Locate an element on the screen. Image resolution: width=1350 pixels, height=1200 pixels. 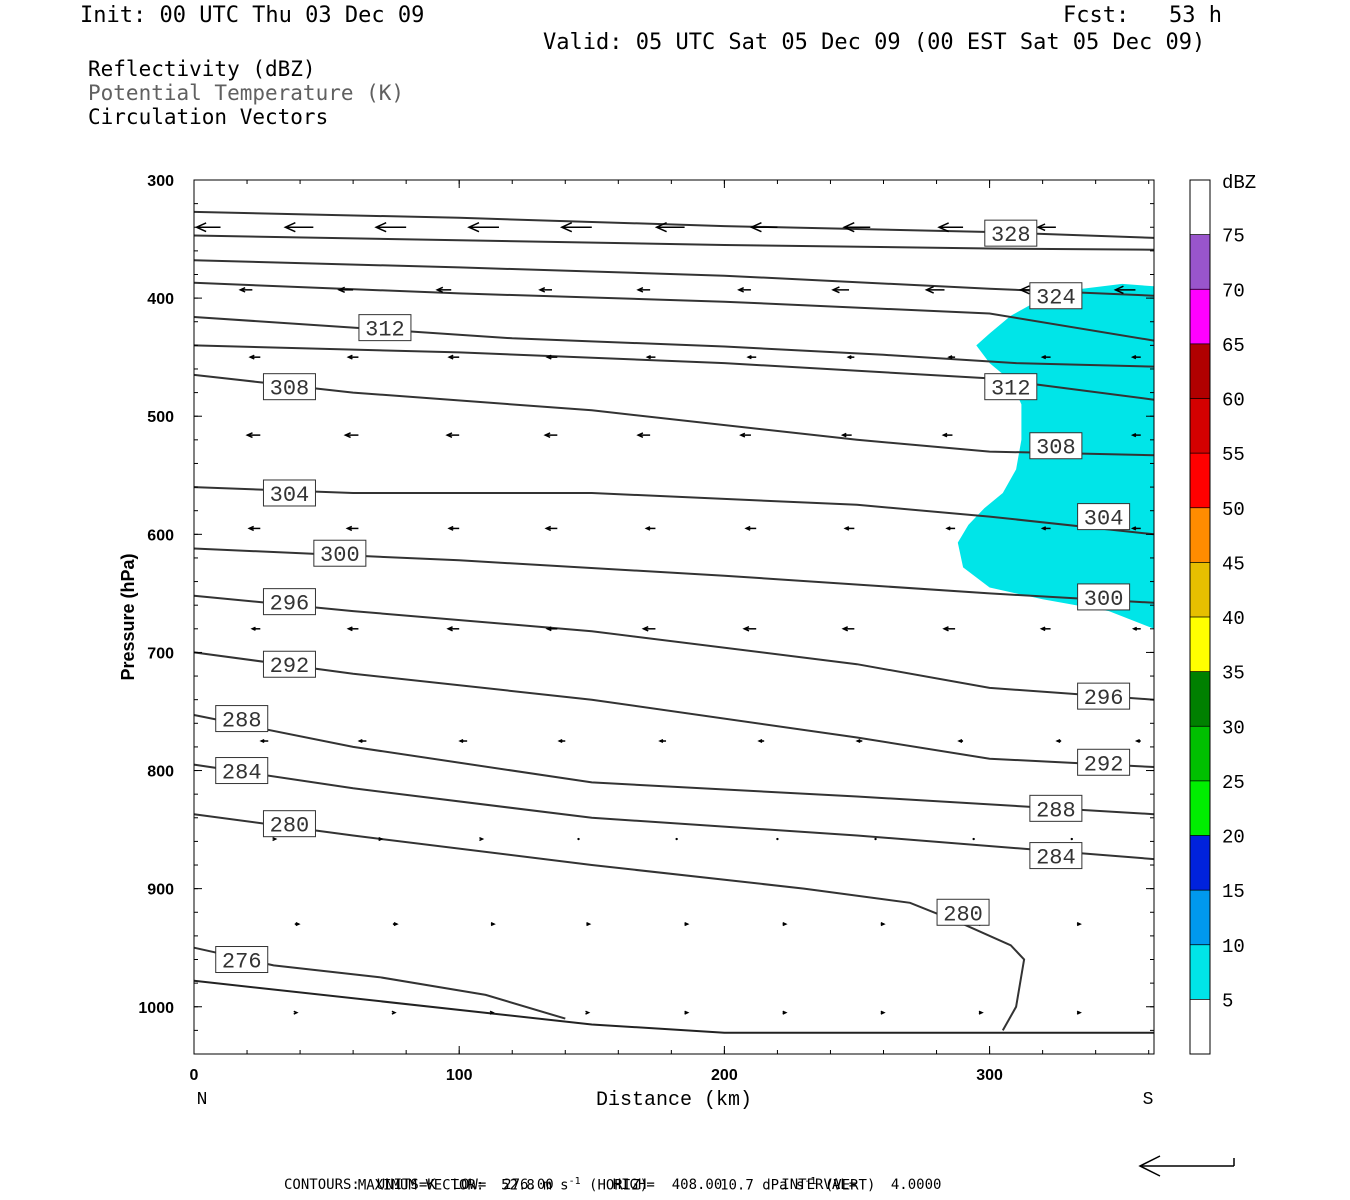
contour-label: 292 is located at coordinates (289, 664).